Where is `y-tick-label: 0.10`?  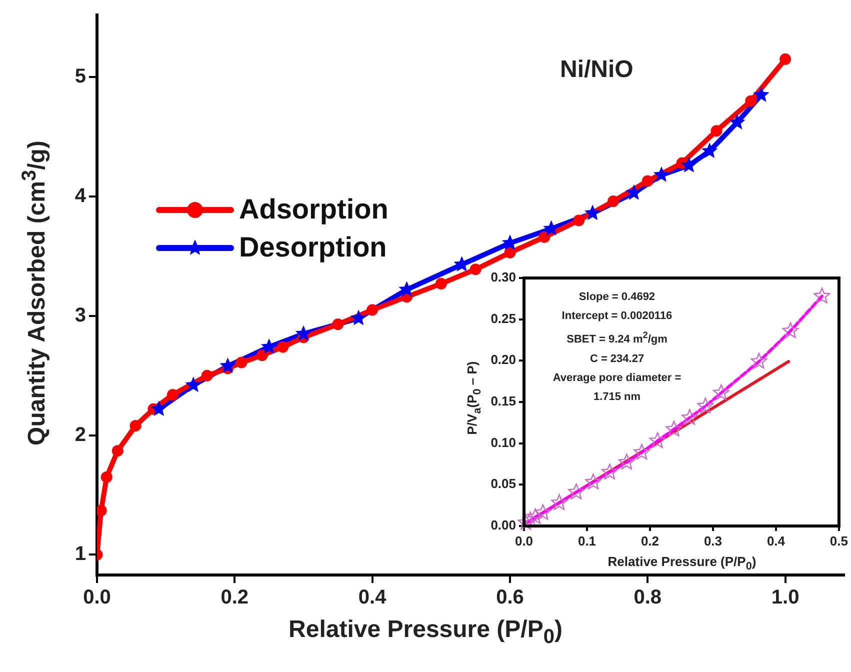 y-tick-label: 0.10 is located at coordinates (503, 442).